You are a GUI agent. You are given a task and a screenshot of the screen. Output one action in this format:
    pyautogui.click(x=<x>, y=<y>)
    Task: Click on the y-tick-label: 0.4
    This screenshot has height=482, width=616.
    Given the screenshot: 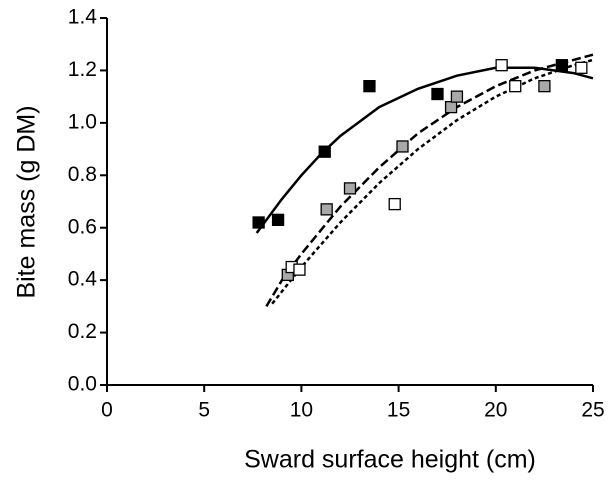 What is the action you would take?
    pyautogui.click(x=83, y=279)
    